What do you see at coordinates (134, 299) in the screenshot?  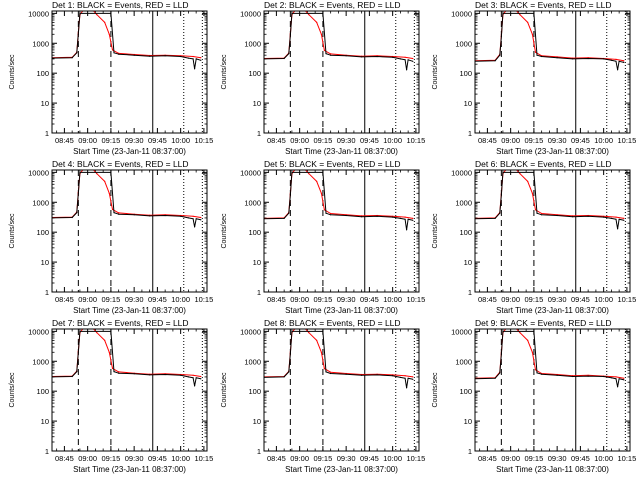 I see `x-tick-label: 09:30` at bounding box center [134, 299].